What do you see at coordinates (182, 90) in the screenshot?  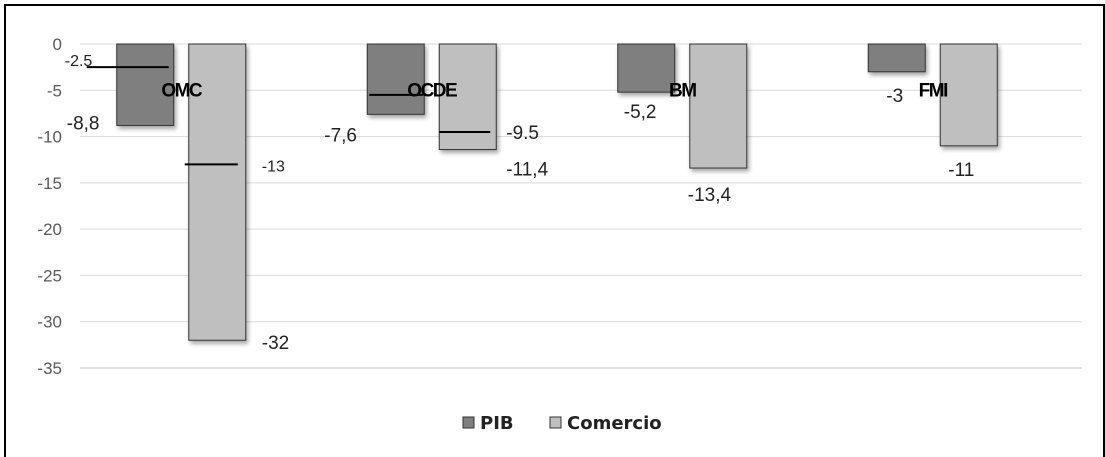 I see `category-label-omc: OMC` at bounding box center [182, 90].